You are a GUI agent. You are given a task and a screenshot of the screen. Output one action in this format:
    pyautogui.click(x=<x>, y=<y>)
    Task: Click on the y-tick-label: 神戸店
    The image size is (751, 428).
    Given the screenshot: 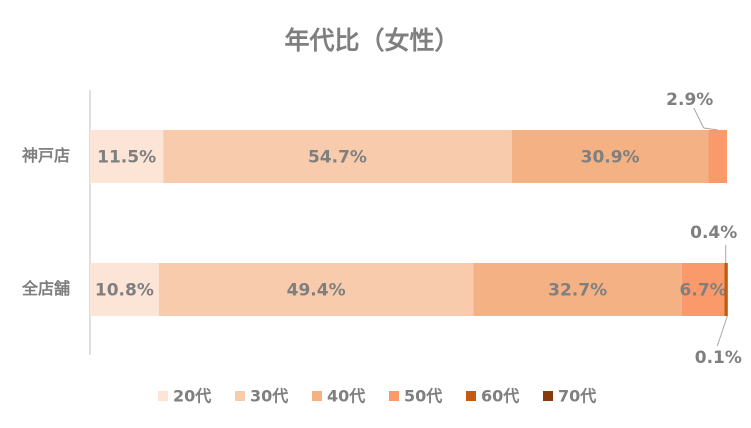 What is the action you would take?
    pyautogui.click(x=46, y=155)
    